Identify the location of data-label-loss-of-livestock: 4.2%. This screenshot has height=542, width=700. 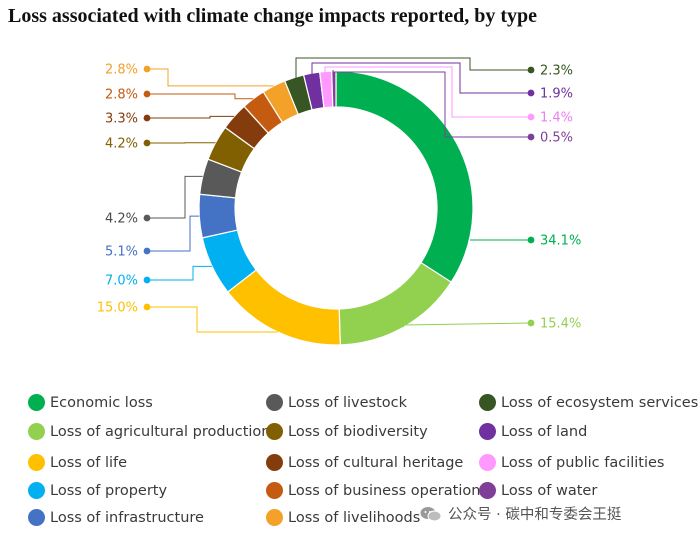
(121, 219).